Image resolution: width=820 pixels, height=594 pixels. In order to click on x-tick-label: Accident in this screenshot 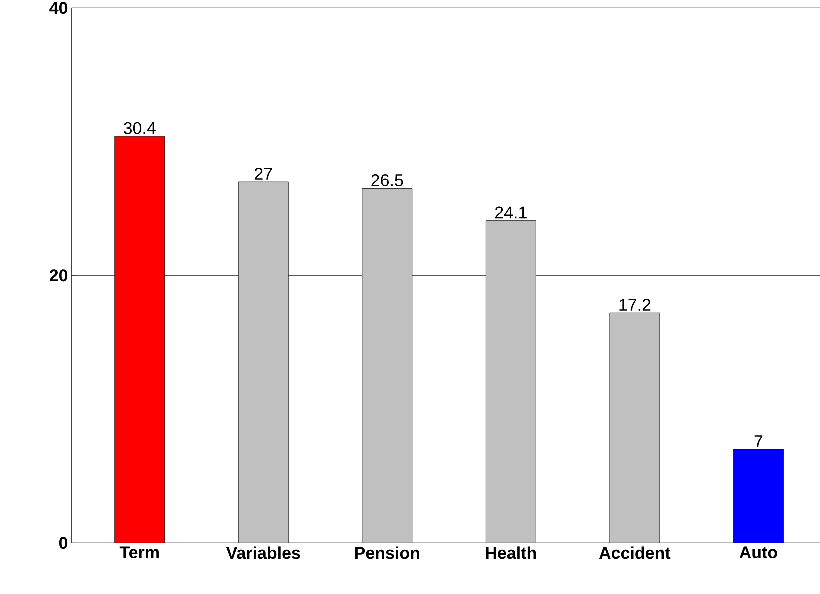, I will do `click(635, 553)`.